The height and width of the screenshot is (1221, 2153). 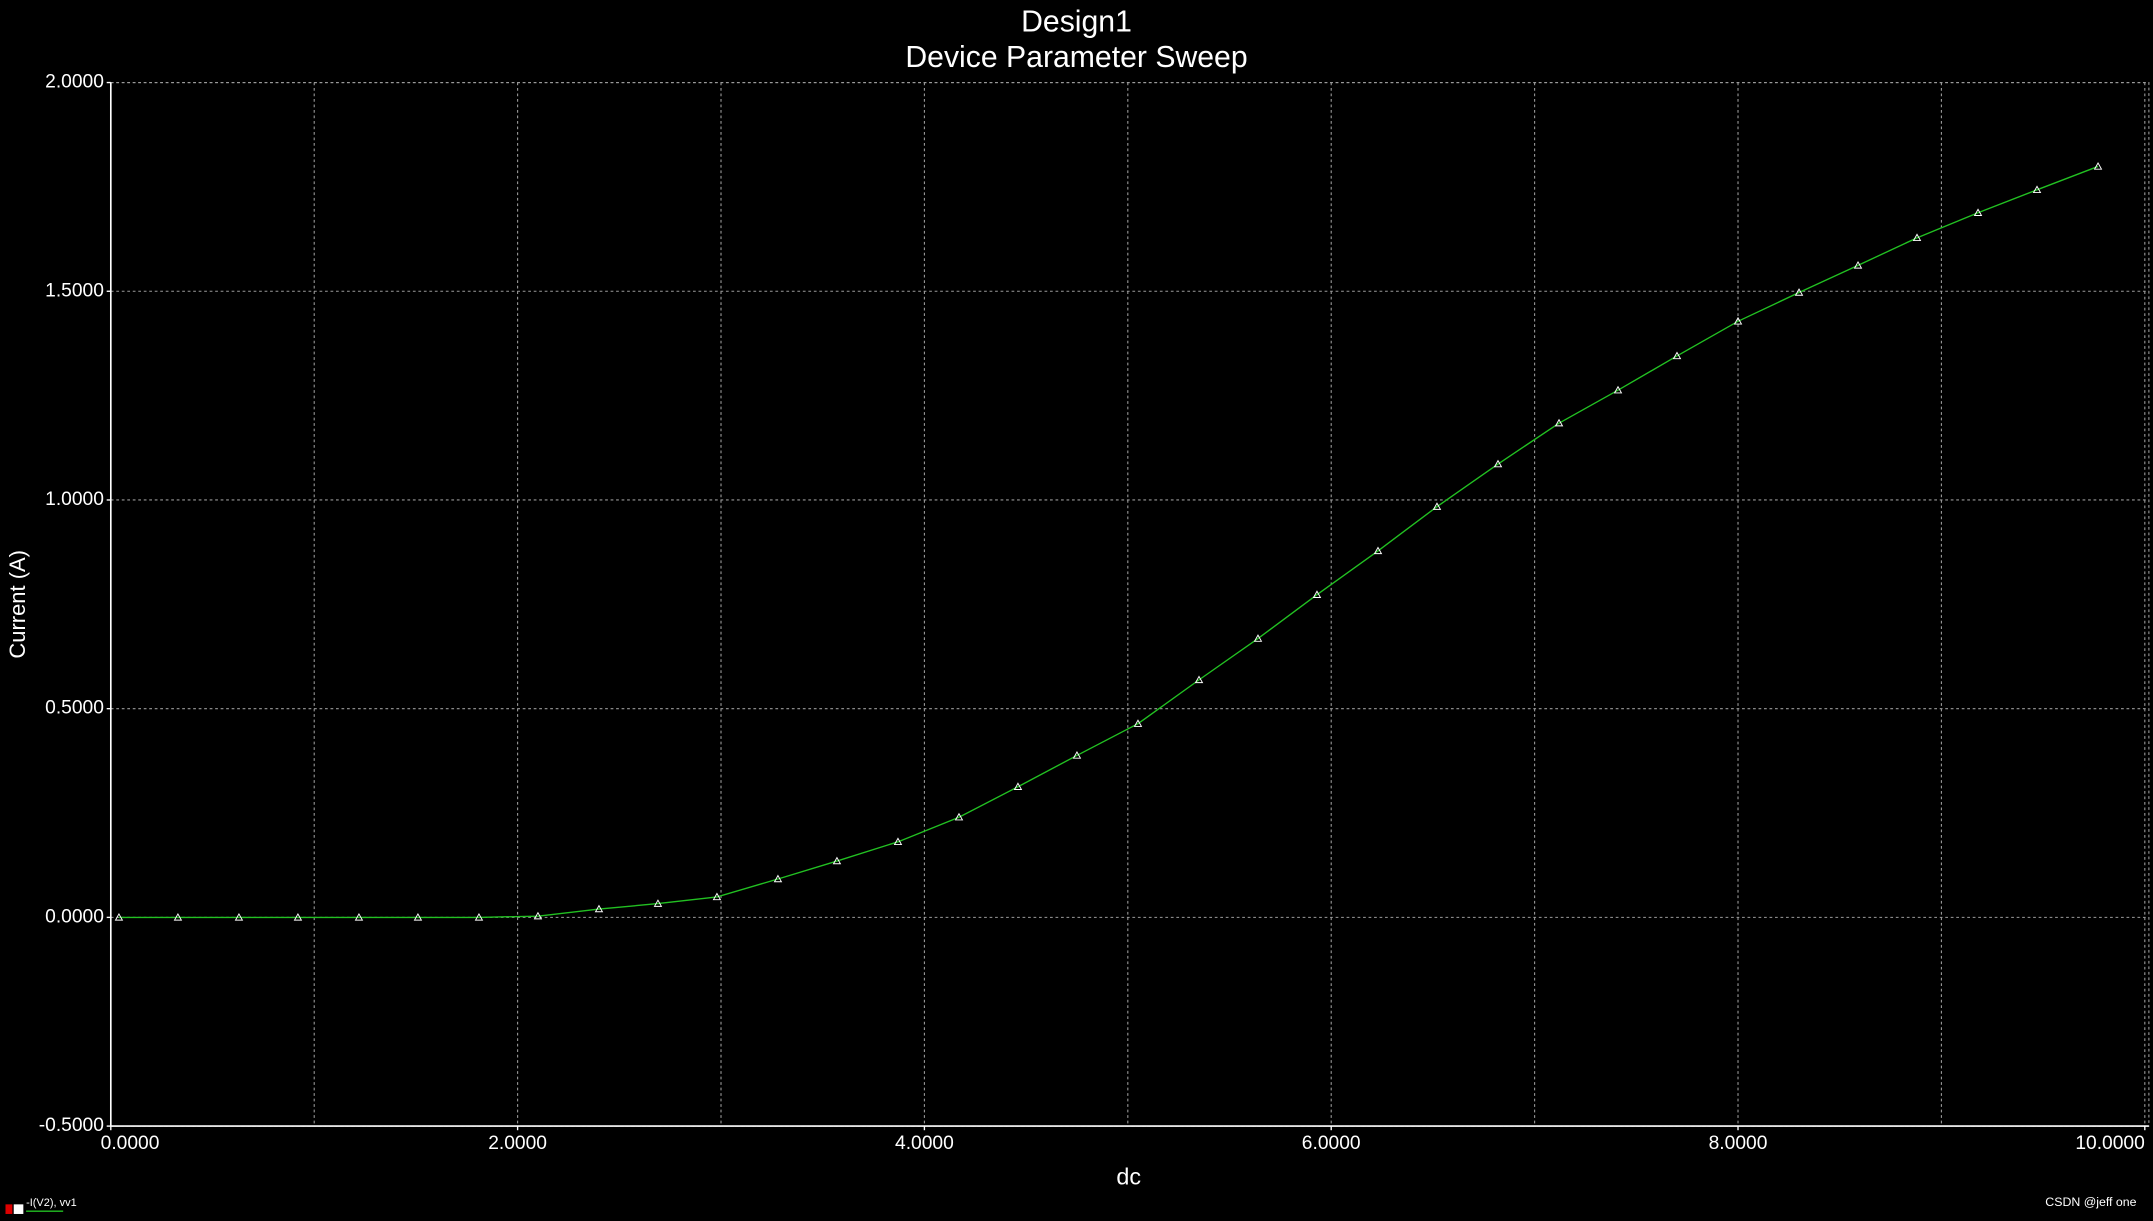 What do you see at coordinates (74, 708) in the screenshot?
I see `y-tick-label: 0.5000` at bounding box center [74, 708].